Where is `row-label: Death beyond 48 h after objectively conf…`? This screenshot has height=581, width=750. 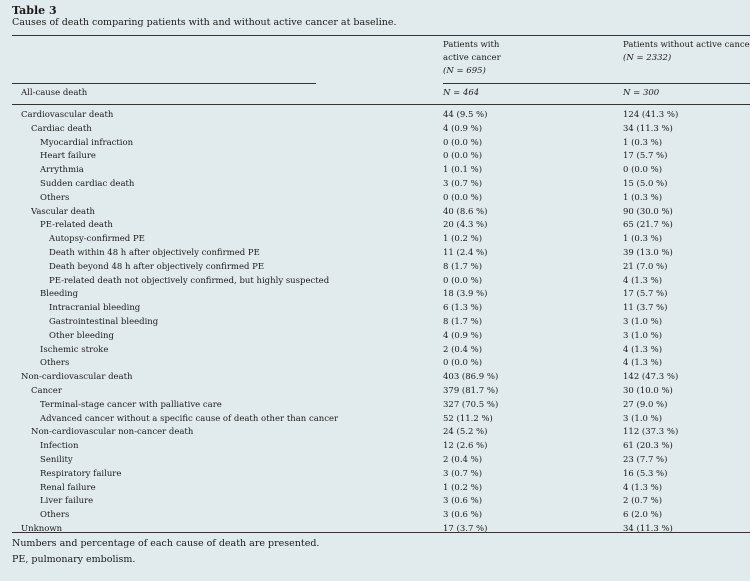 row-label: Death beyond 48 h after objectively conf… is located at coordinates (157, 266).